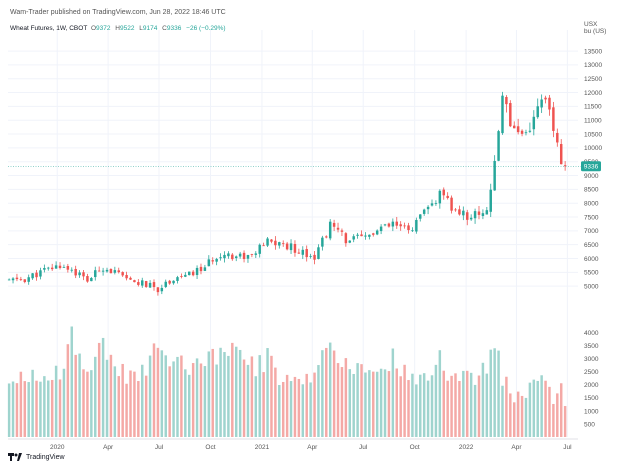 This screenshot has width=624, height=466. What do you see at coordinates (591, 245) in the screenshot?
I see `price-tick-label: 6500` at bounding box center [591, 245].